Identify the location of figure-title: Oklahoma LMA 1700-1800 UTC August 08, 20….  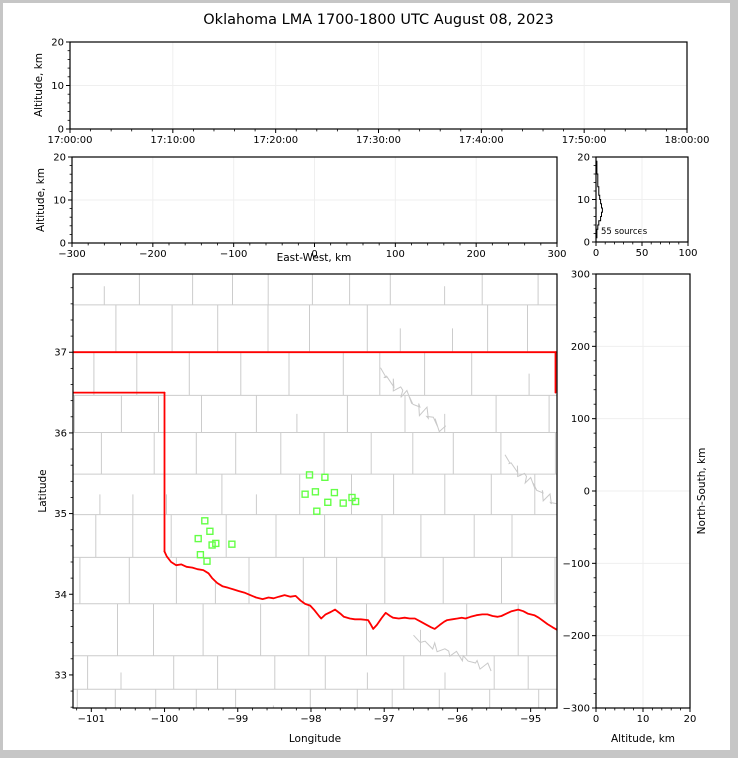
(378, 20).